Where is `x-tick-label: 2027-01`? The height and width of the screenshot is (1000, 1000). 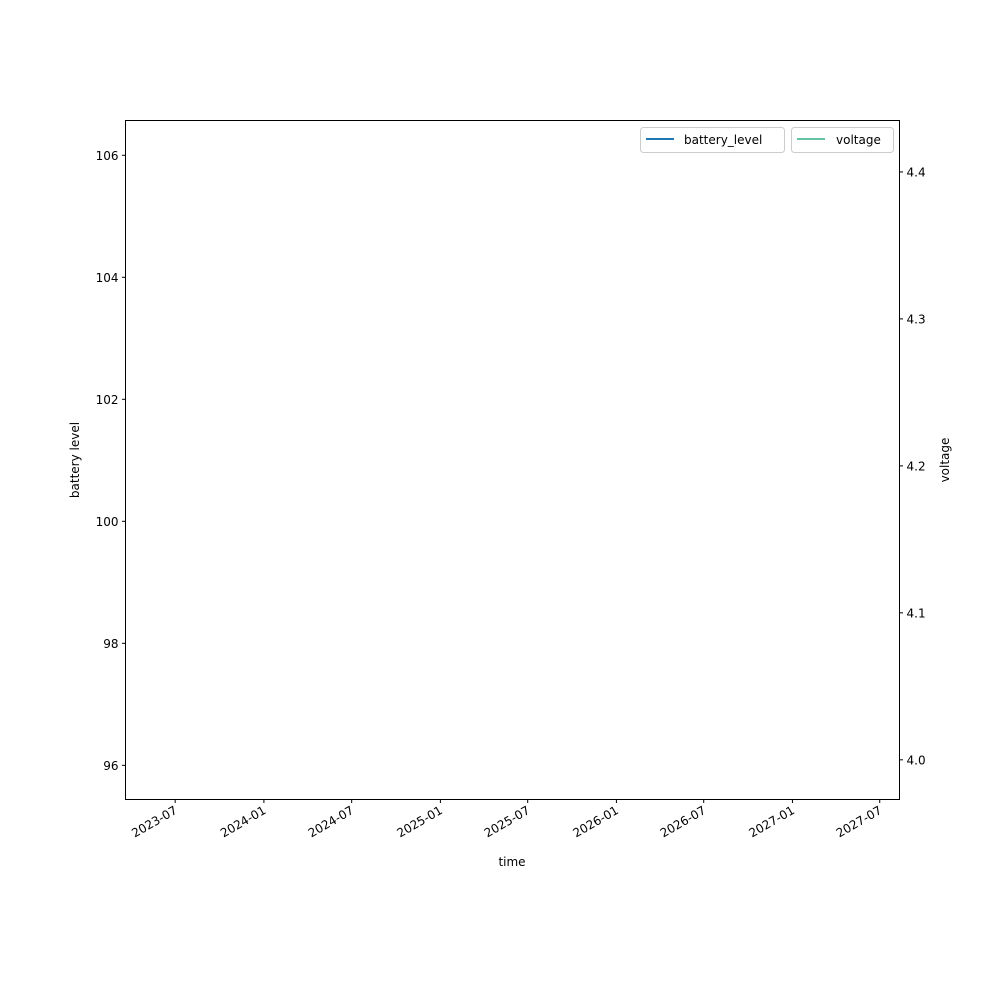 x-tick-label: 2027-01 is located at coordinates (772, 821).